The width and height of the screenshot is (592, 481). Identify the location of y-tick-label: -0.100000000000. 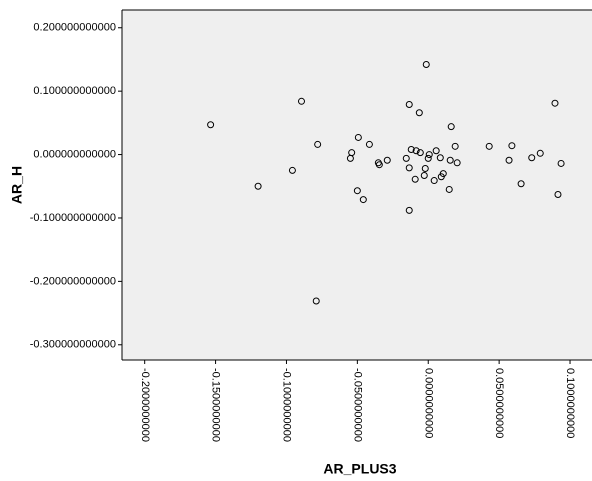
(73, 218).